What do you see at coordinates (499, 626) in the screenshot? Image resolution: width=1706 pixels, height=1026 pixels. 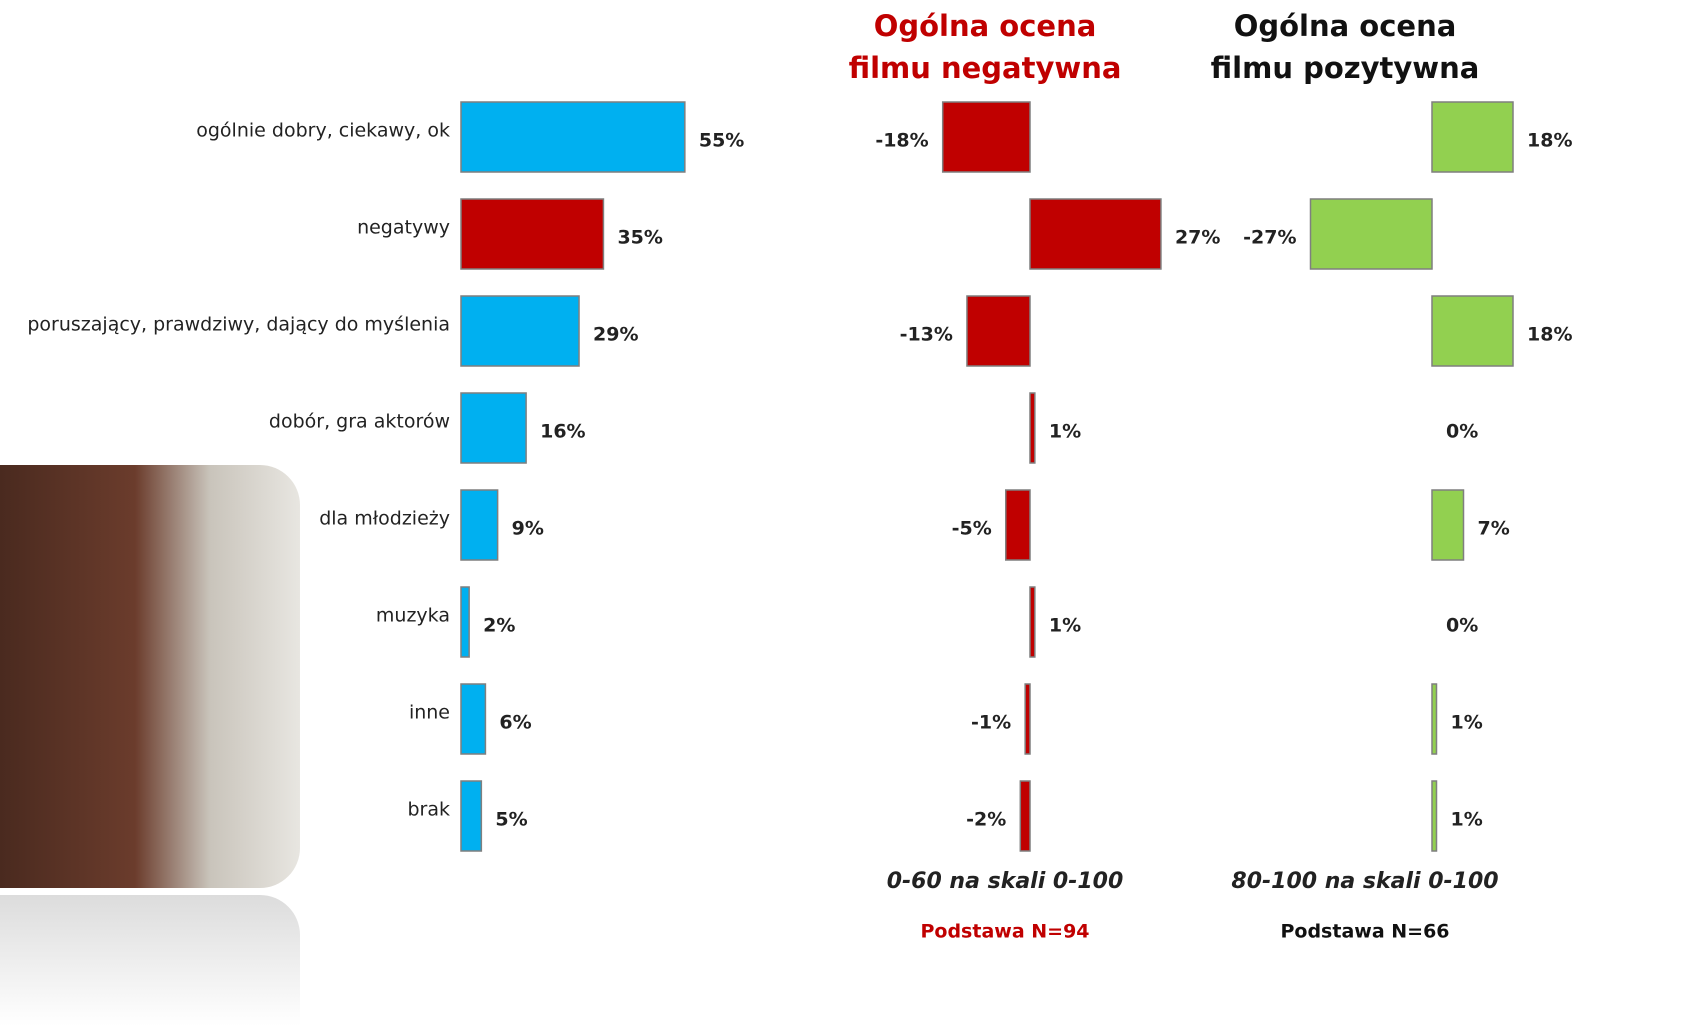 I see `value-label: 2%` at bounding box center [499, 626].